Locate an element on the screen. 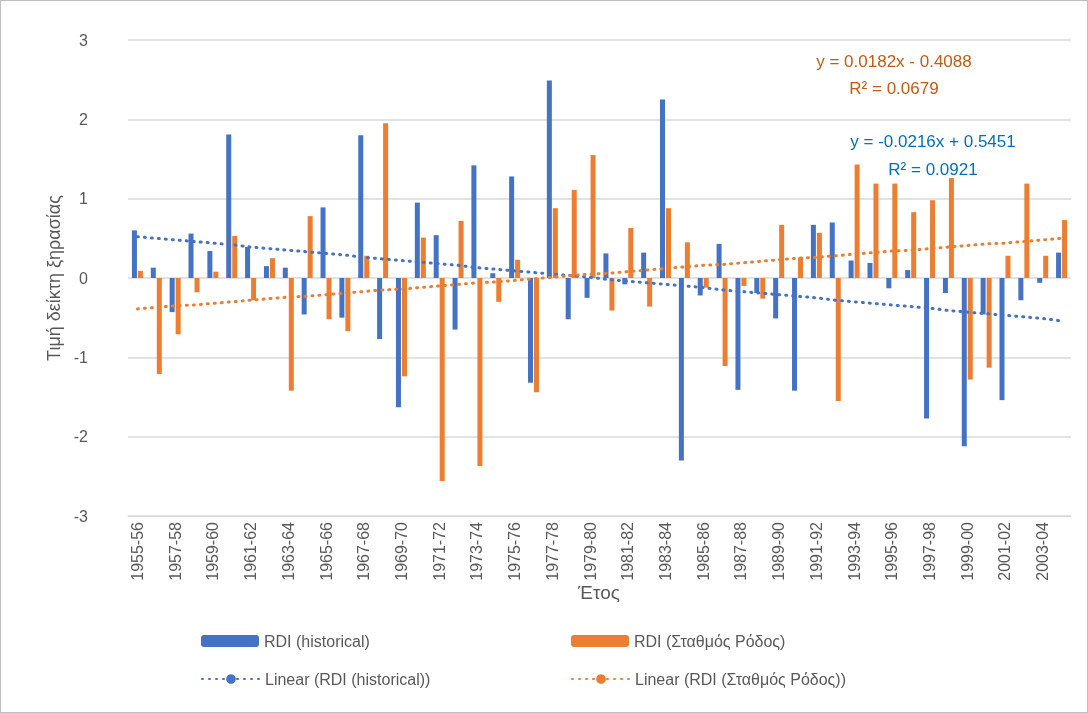  y-tick-label: 1 is located at coordinates (84, 199).